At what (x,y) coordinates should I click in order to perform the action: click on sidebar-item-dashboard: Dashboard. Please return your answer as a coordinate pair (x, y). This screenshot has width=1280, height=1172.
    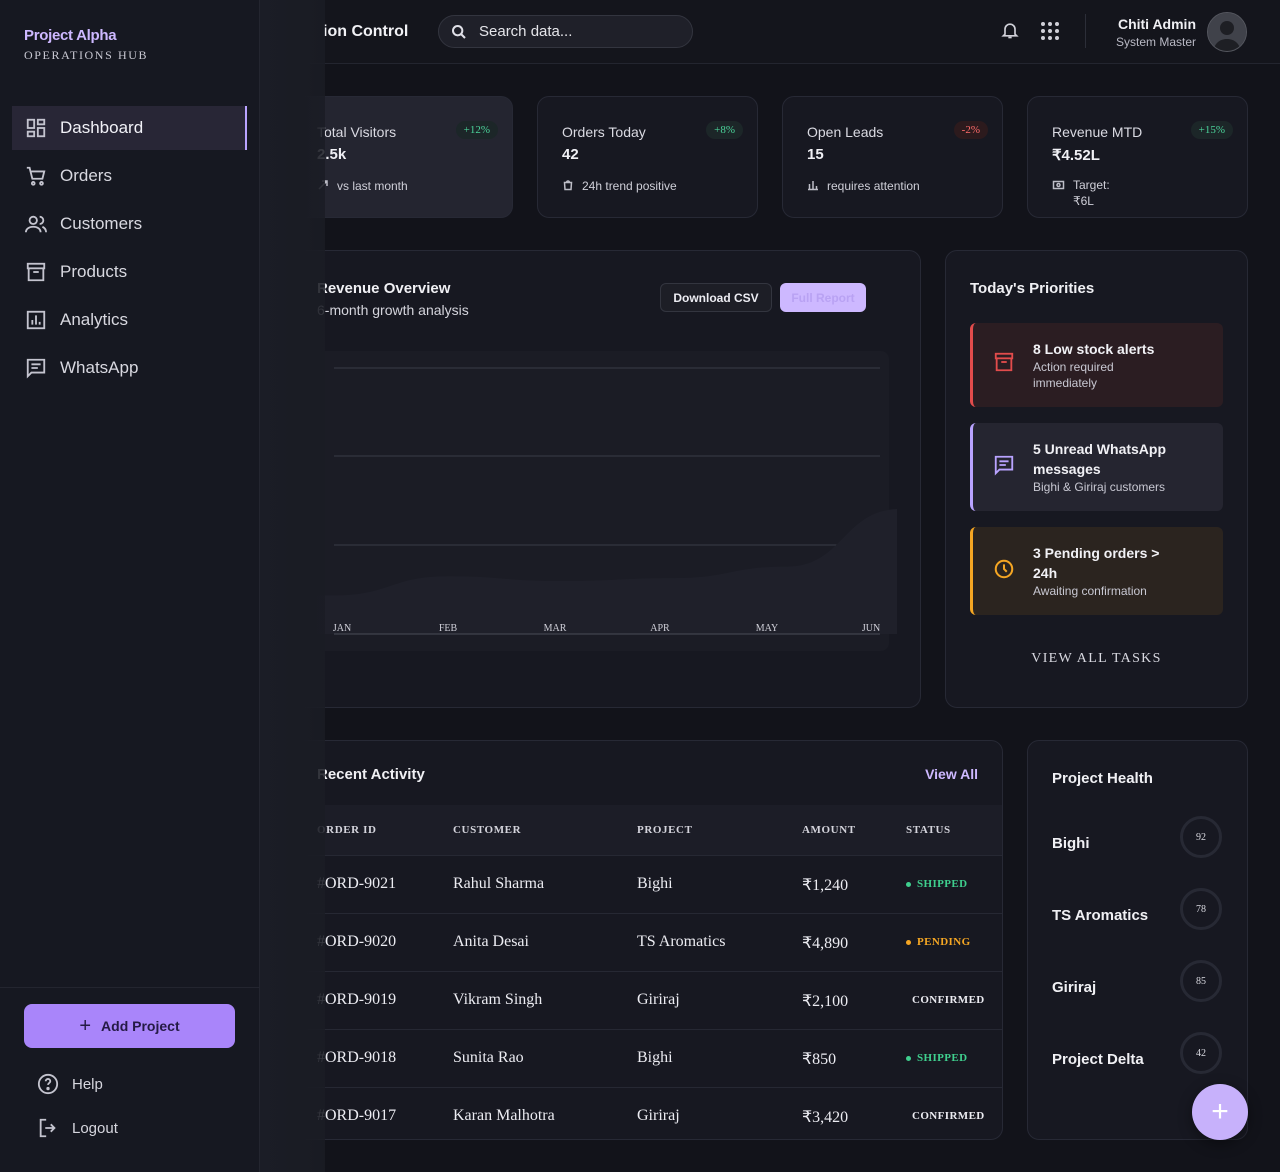
    Looking at the image, I should click on (129, 128).